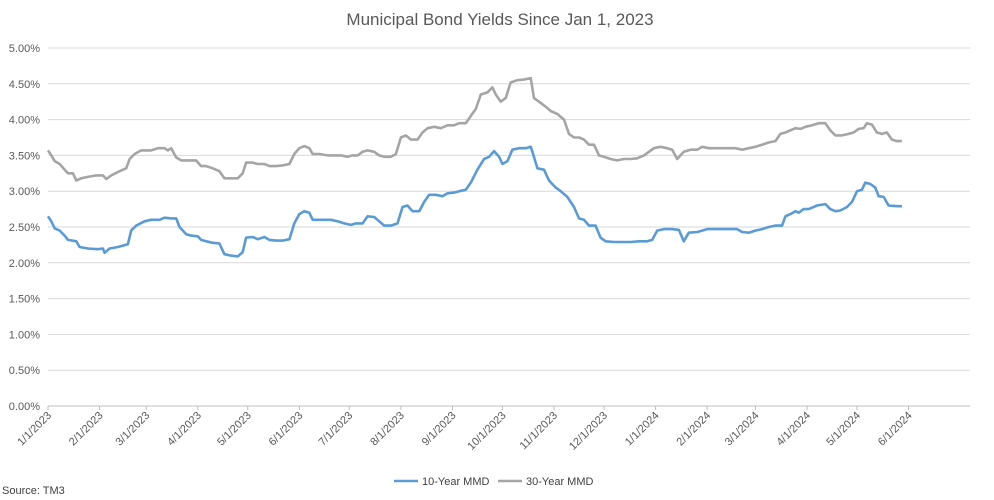  I want to click on x-tick-label: 12/1/2023, so click(588, 431).